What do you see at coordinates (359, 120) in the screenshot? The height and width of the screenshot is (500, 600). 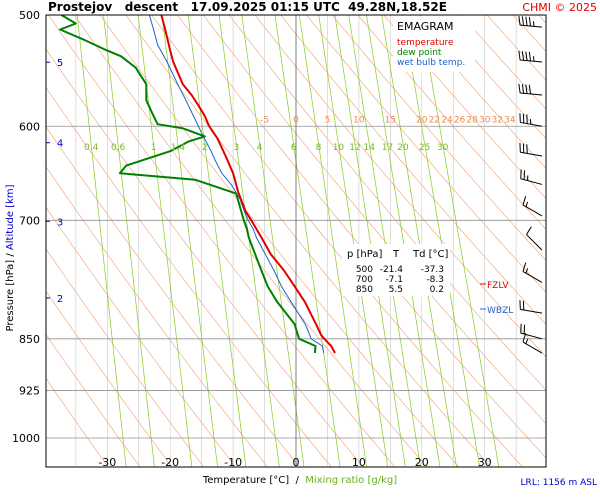 I see `dry-adiabat-label: 10` at bounding box center [359, 120].